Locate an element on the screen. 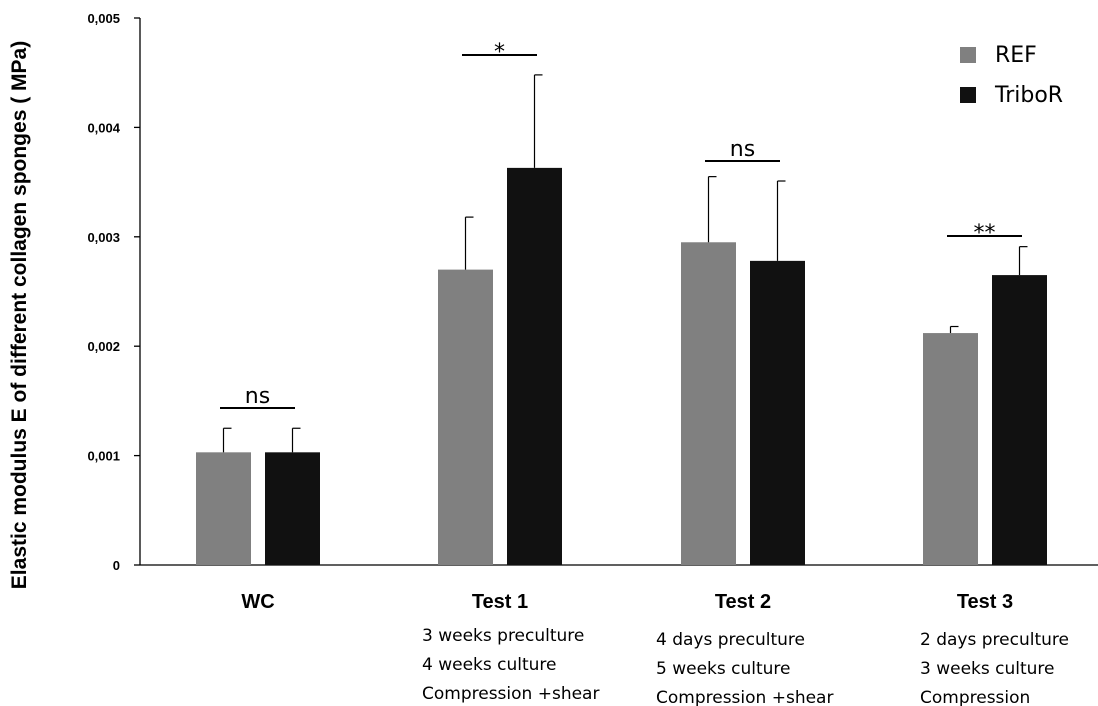 The image size is (1098, 706). y-tick-label: 0,001 is located at coordinates (103, 456).